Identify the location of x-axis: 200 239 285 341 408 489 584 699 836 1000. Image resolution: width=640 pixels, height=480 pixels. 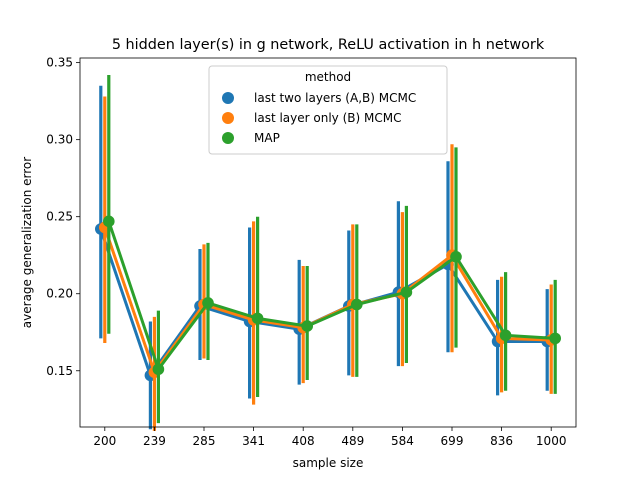
(329, 437).